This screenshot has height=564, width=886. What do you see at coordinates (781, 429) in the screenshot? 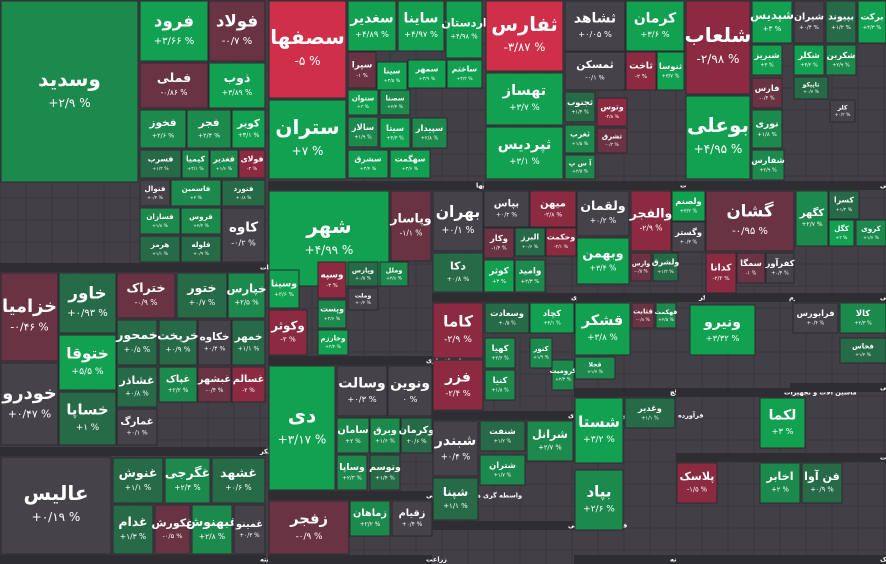
I see `sector: مخابرات لکما +۳ %` at bounding box center [781, 429].